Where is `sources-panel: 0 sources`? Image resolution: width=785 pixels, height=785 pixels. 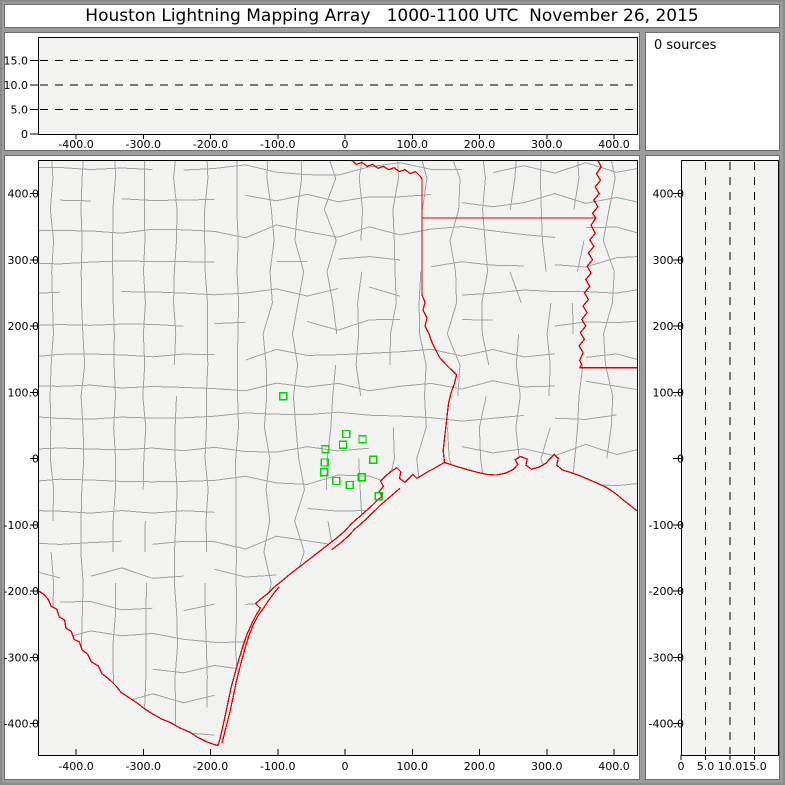
sources-panel: 0 sources is located at coordinates (712, 91).